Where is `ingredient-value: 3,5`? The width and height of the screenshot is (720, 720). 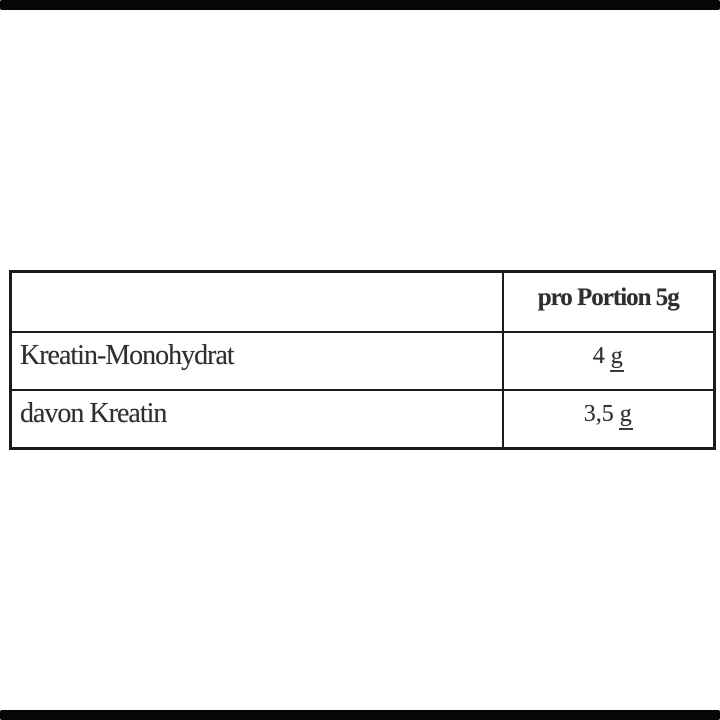 ingredient-value: 3,5 is located at coordinates (598, 413).